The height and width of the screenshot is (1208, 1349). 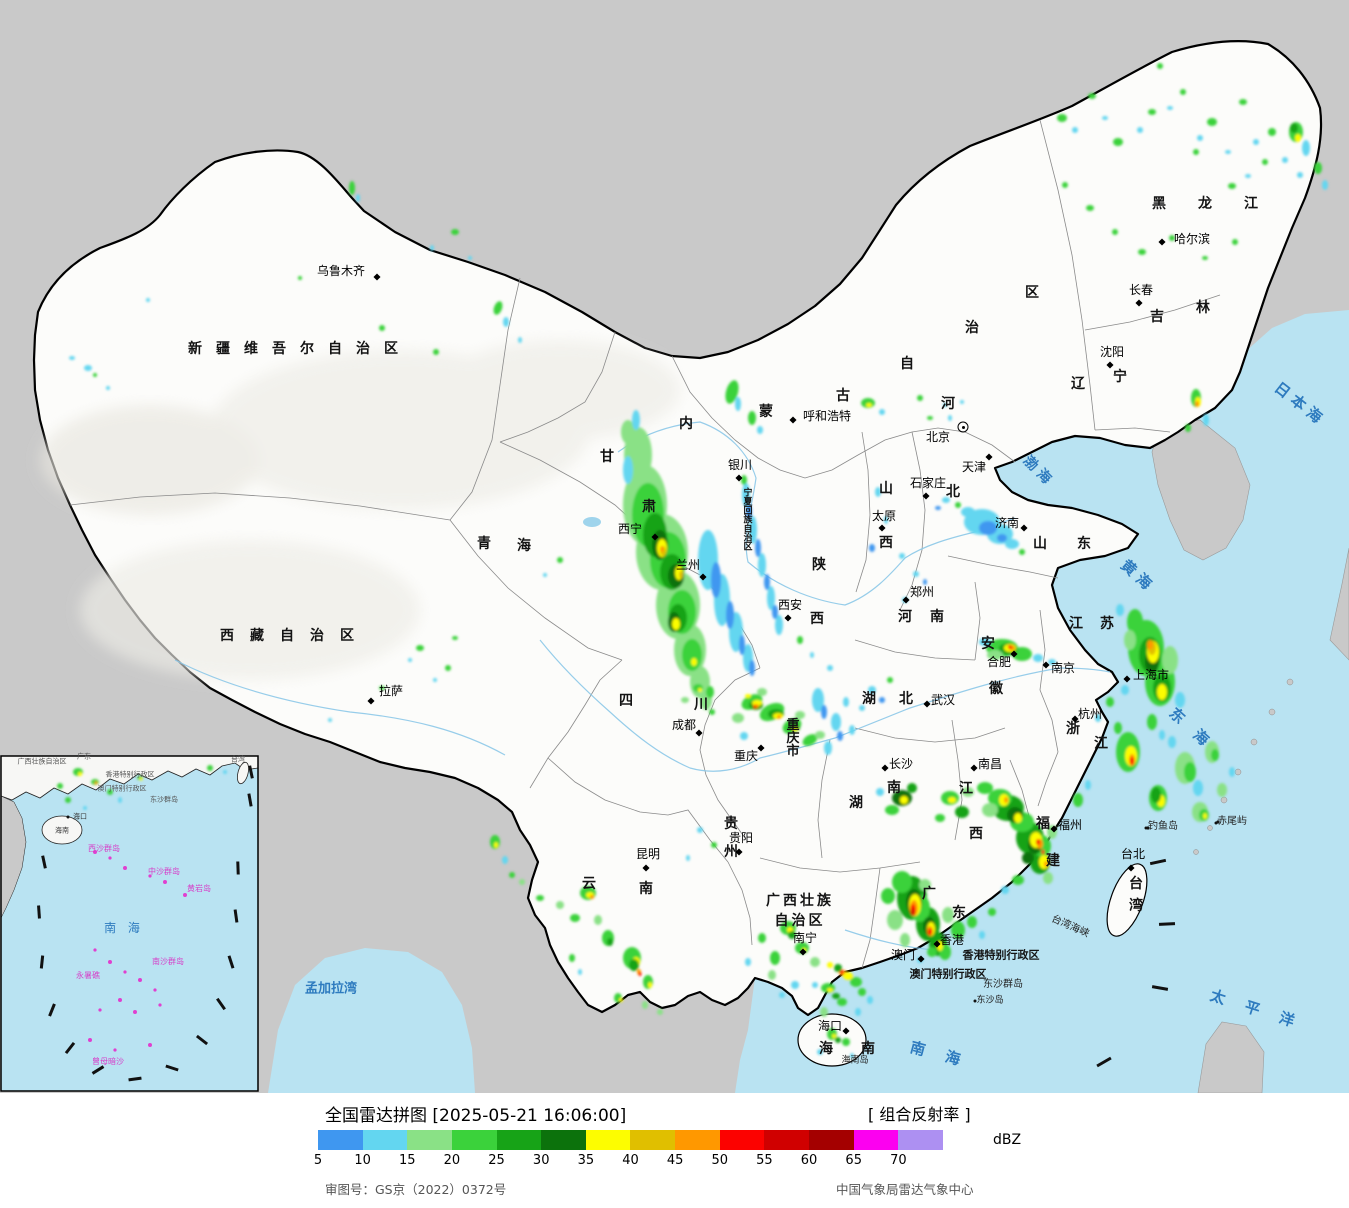 I want to click on legend-scale-numbers: 5 10 15 20 25 30 35 40 45 50 55 60 65 70, so click(x=628, y=1161).